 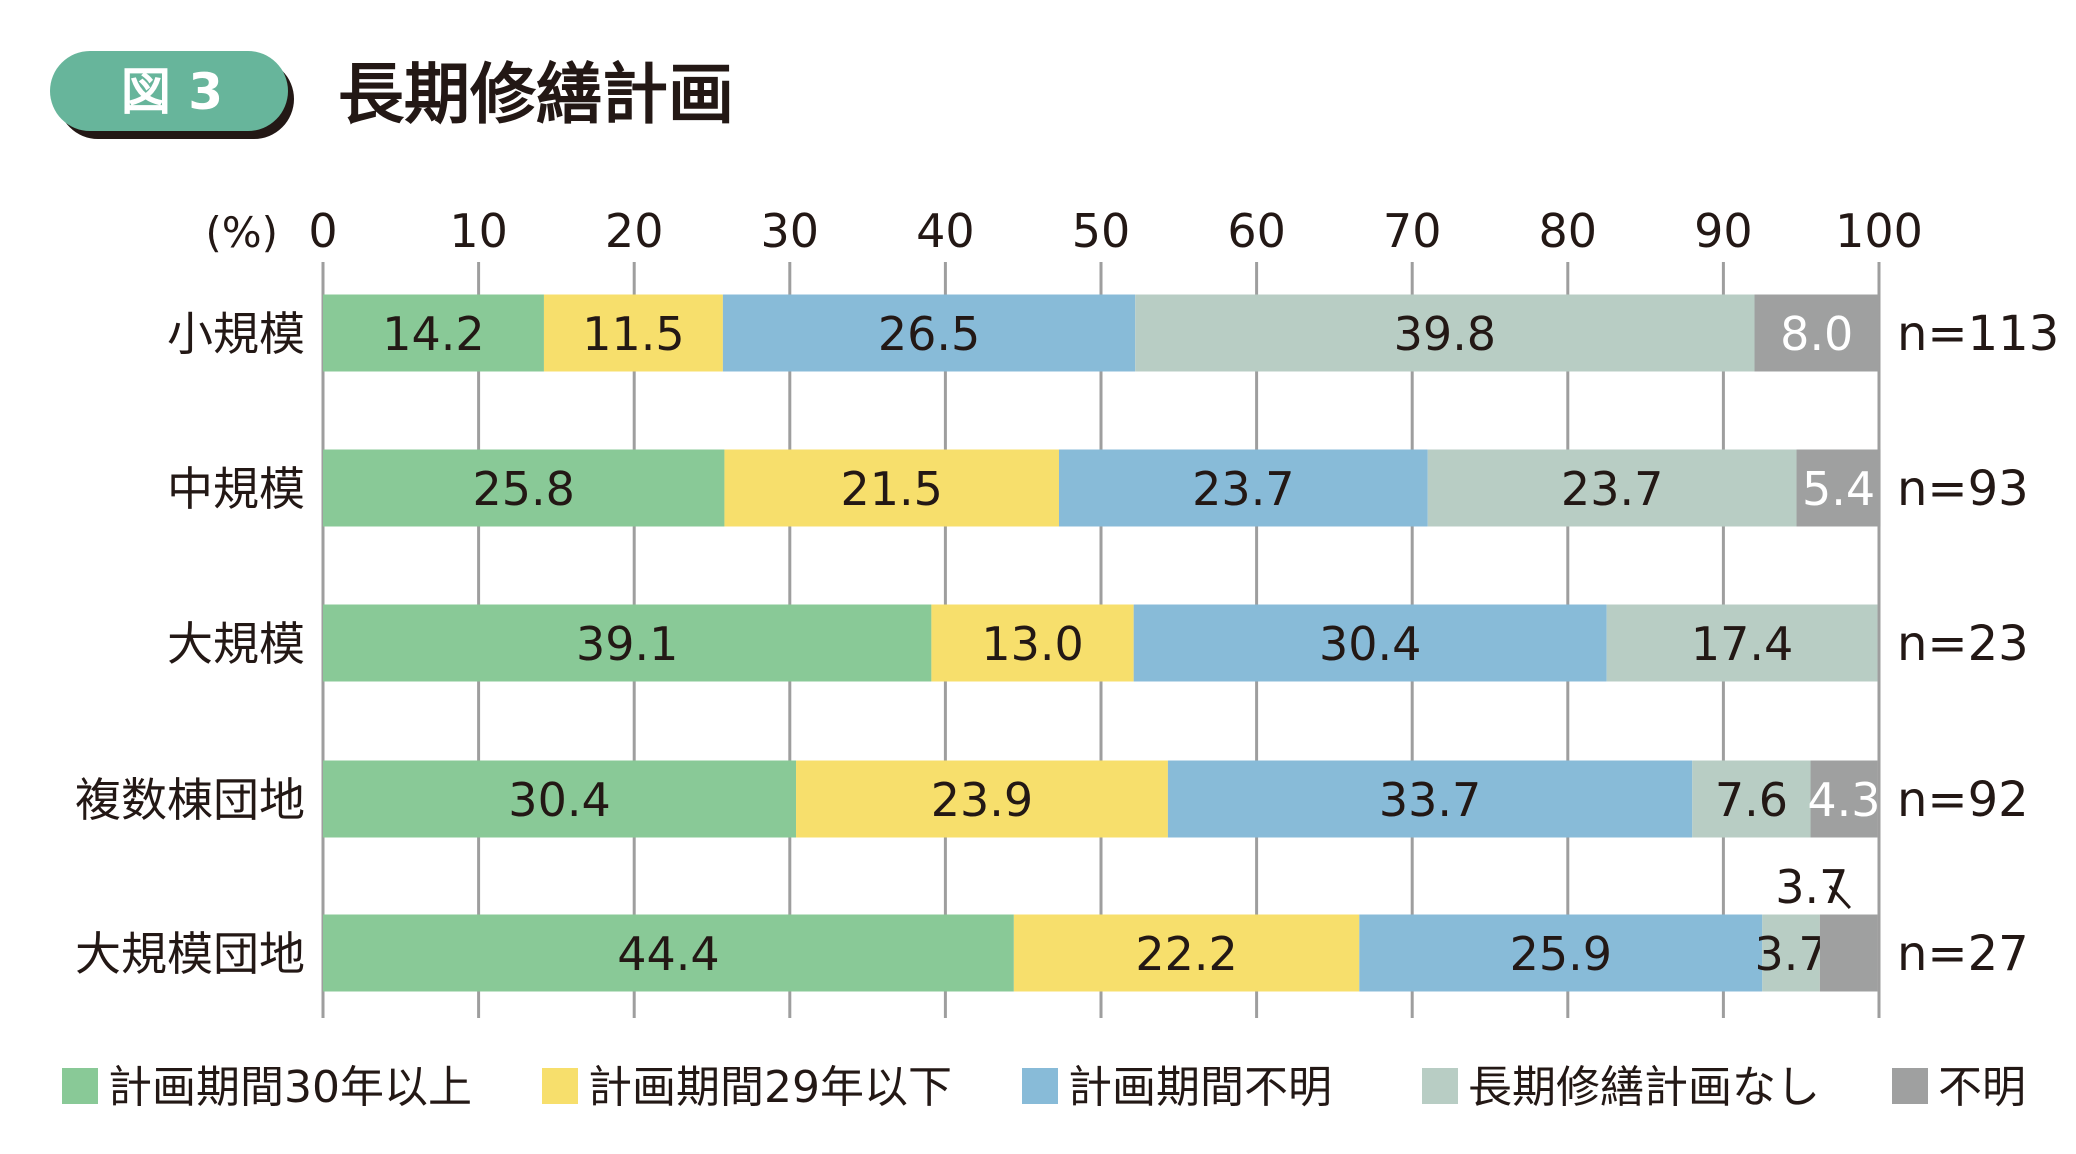 I want to click on data-label: 5.4, so click(x=1838, y=489).